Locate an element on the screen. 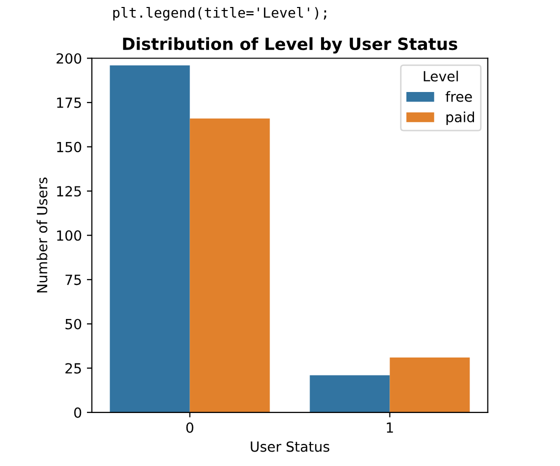 The width and height of the screenshot is (560, 466). y-tick-label: 175 is located at coordinates (69, 103).